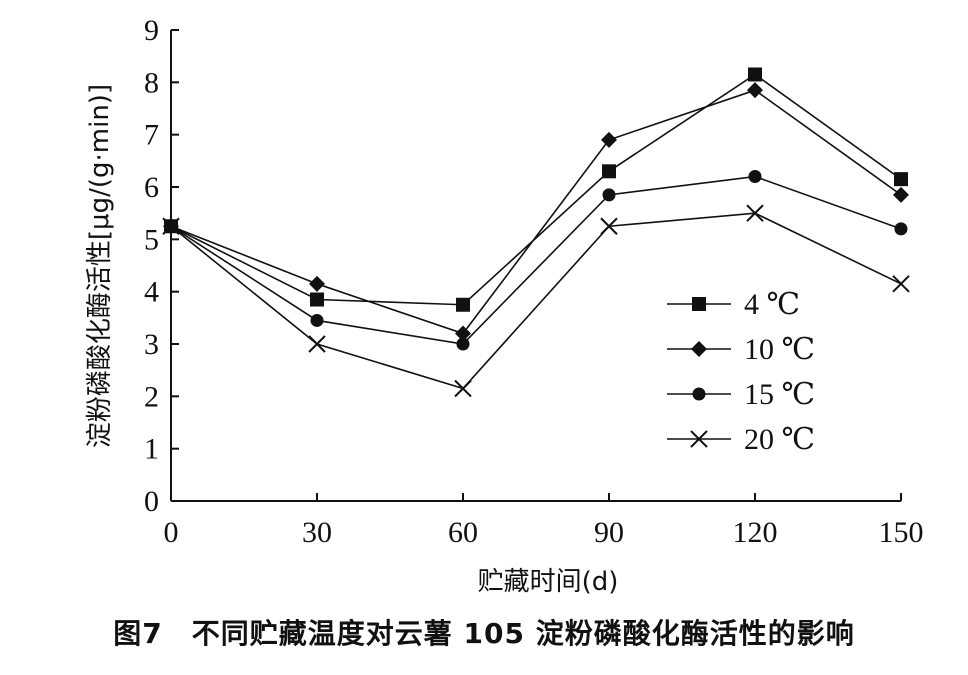 The width and height of the screenshot is (968, 675). Describe the element at coordinates (741, 349) in the screenshot. I see `legend-entry: 10 ℃` at that location.